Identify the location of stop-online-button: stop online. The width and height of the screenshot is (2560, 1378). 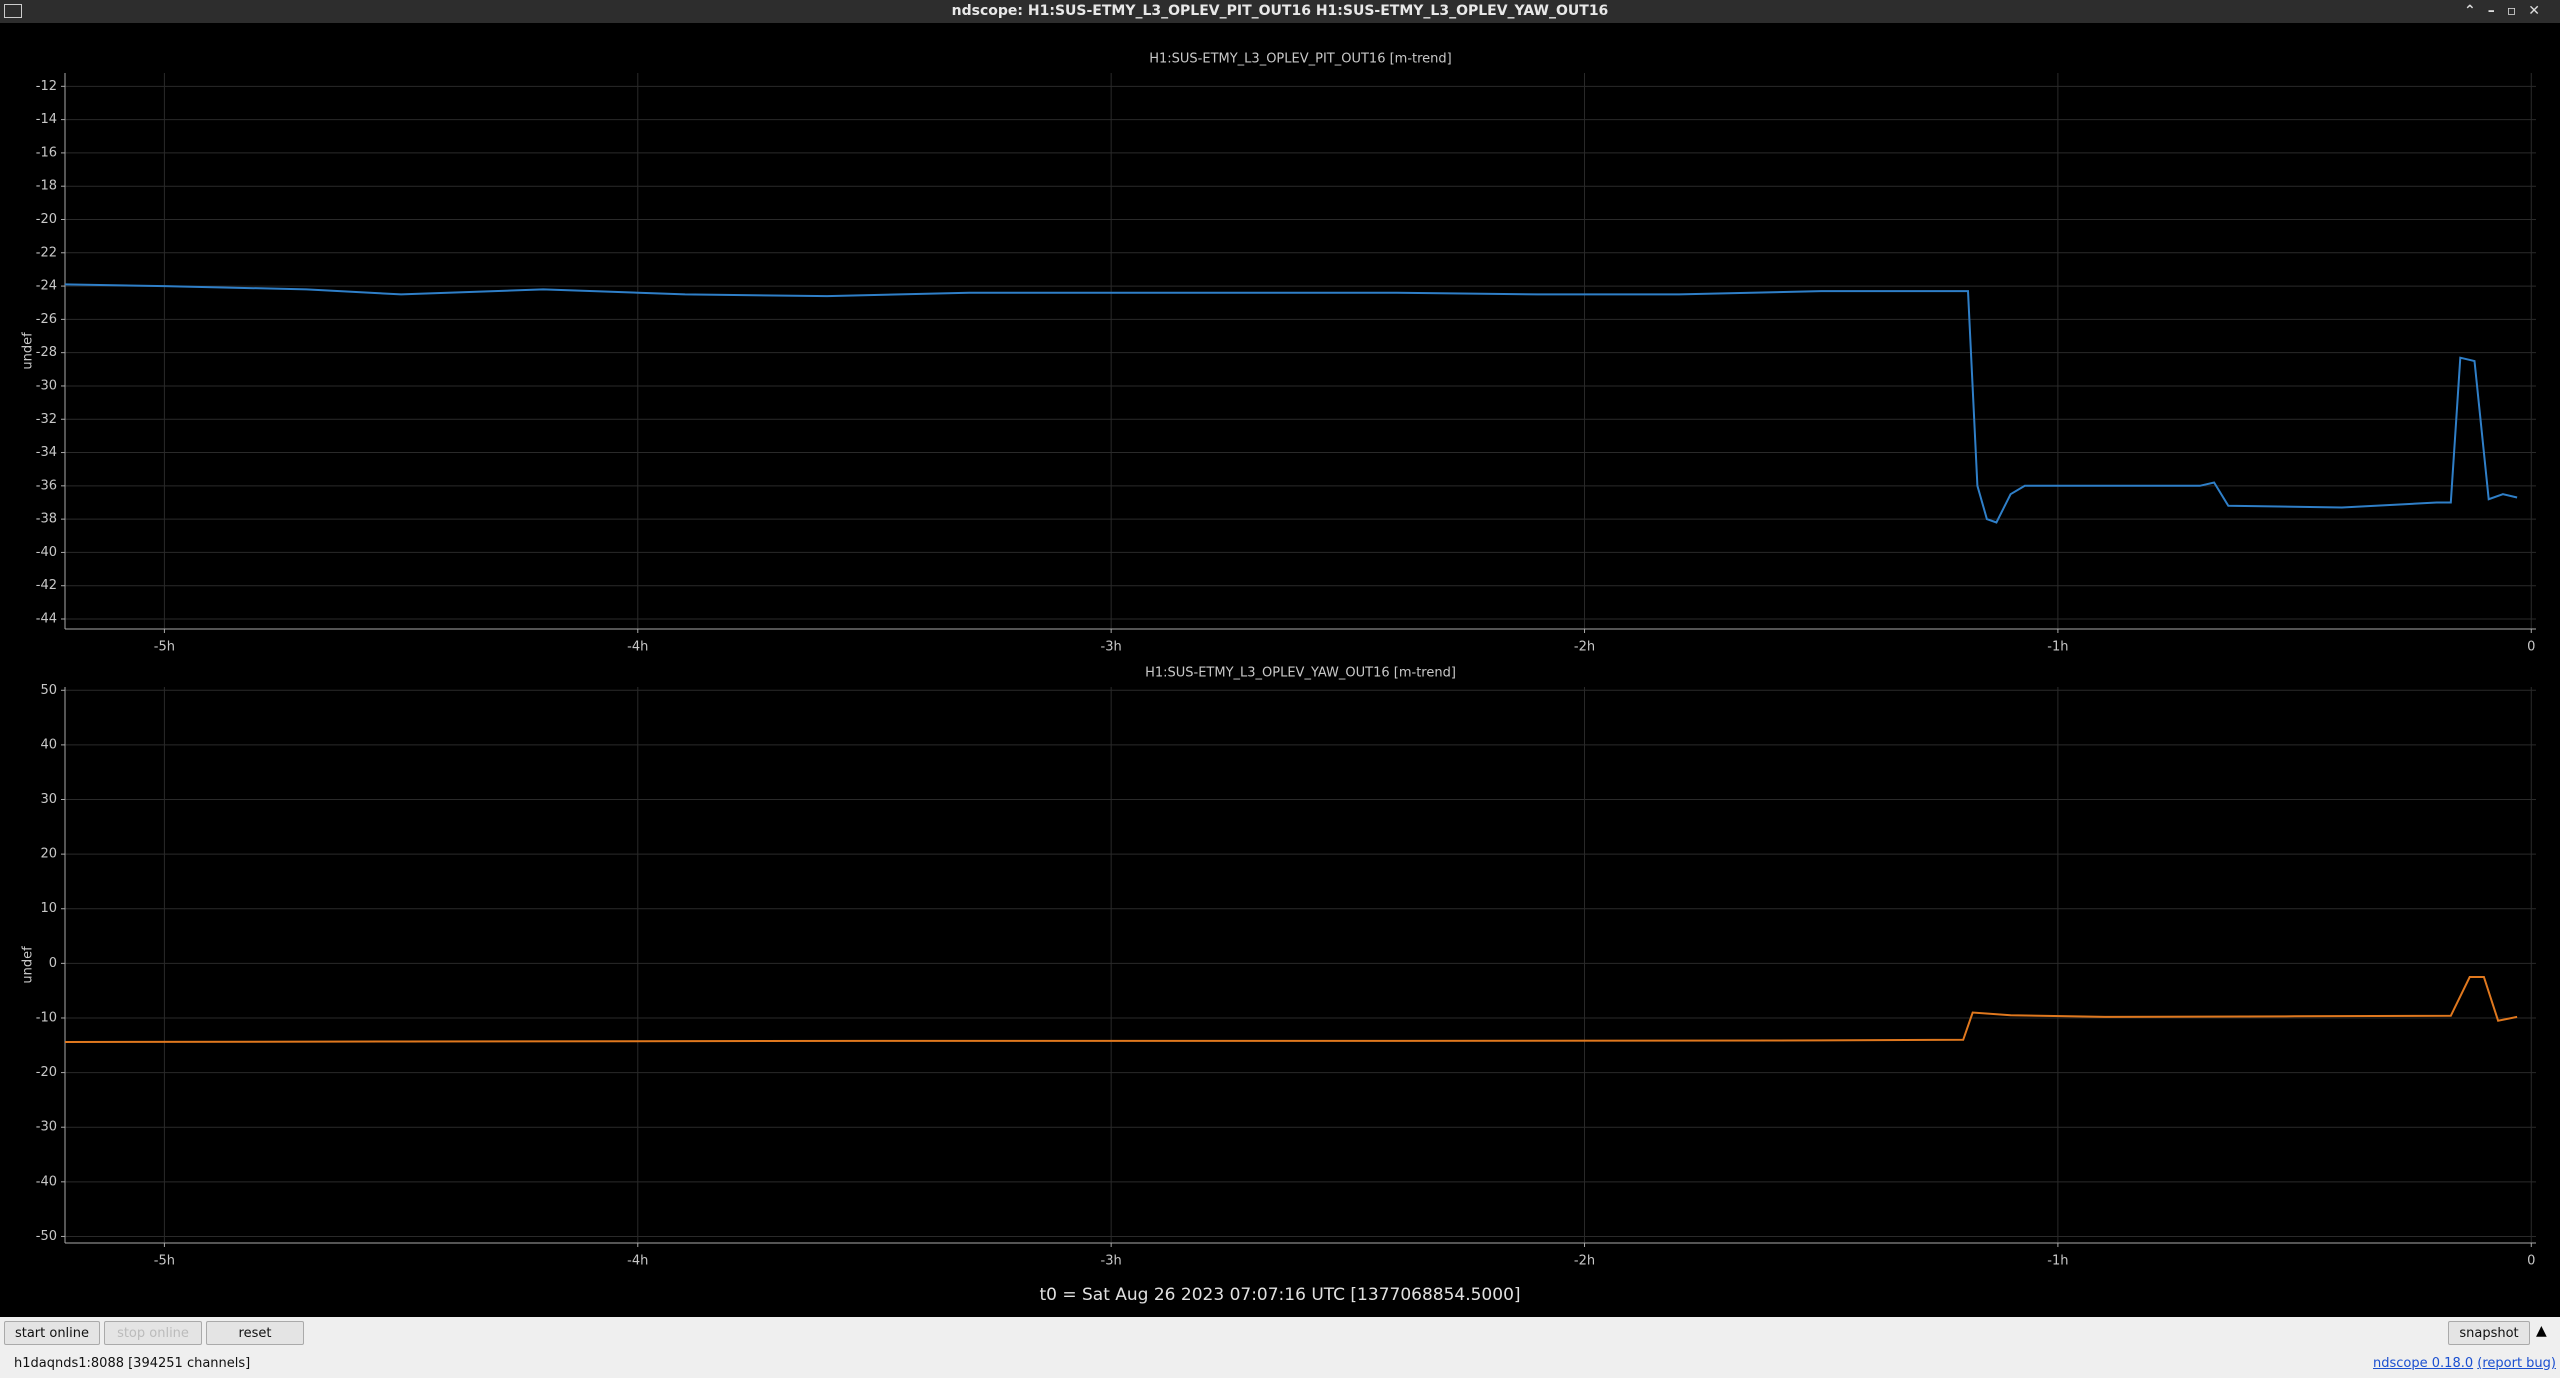
(153, 1333).